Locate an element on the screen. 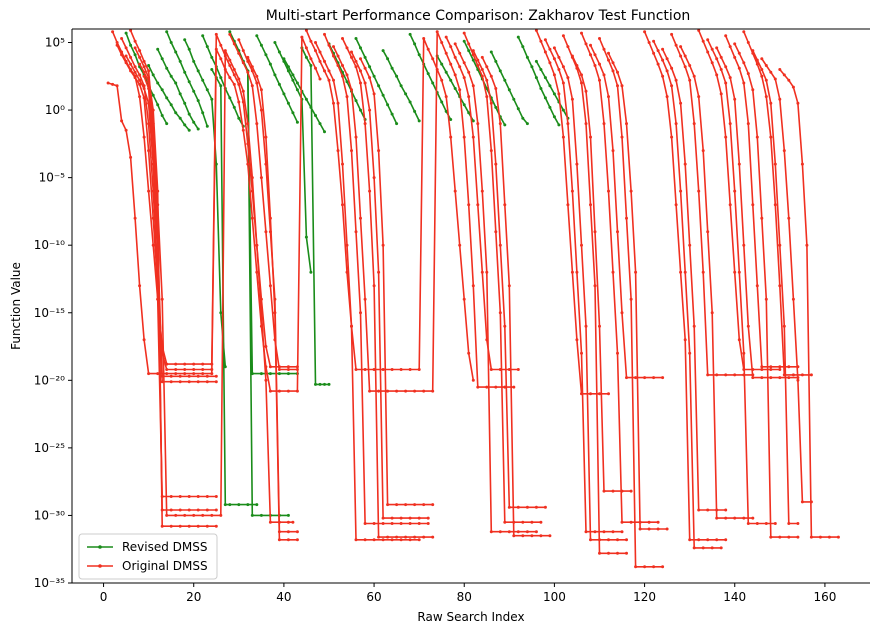  legend: Revised DMSS Original DMSS is located at coordinates (148, 556).